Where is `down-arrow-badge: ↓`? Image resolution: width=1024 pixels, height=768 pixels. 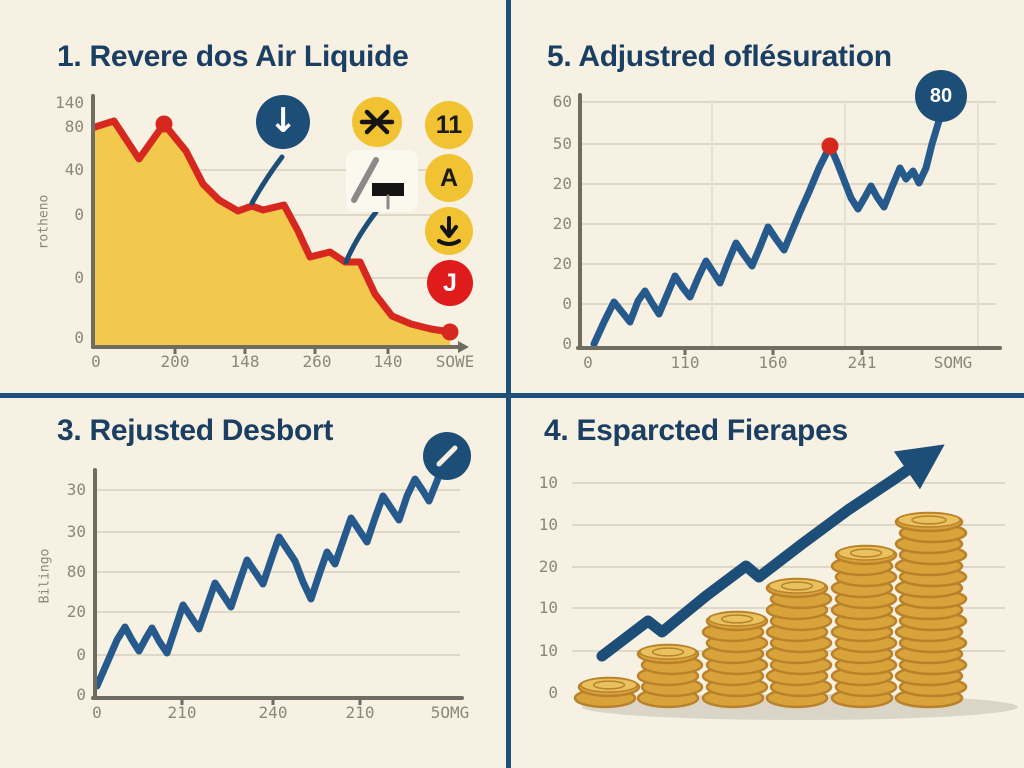 down-arrow-badge: ↓ is located at coordinates (283, 122).